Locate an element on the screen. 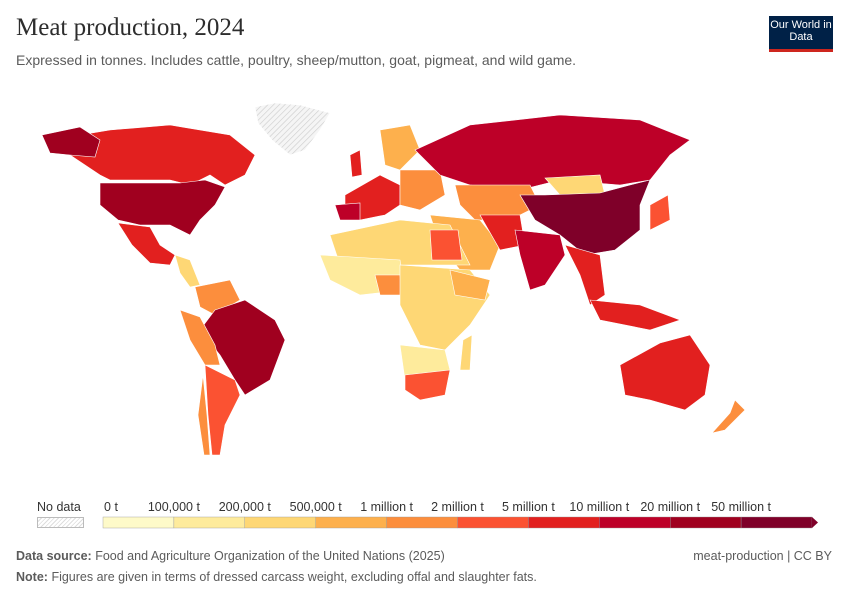 This screenshot has width=850, height=600. page-title: Meat production, 2024 is located at coordinates (130, 27).